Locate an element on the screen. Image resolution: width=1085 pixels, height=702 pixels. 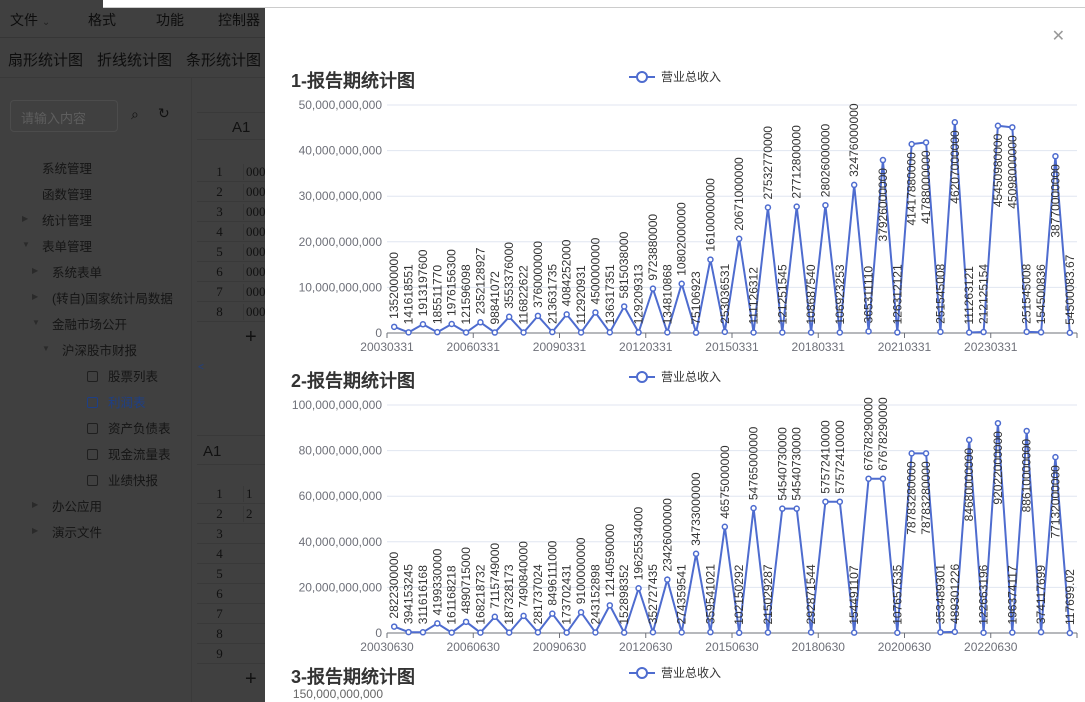
tree-item: 系统管理 is located at coordinates (67, 167).